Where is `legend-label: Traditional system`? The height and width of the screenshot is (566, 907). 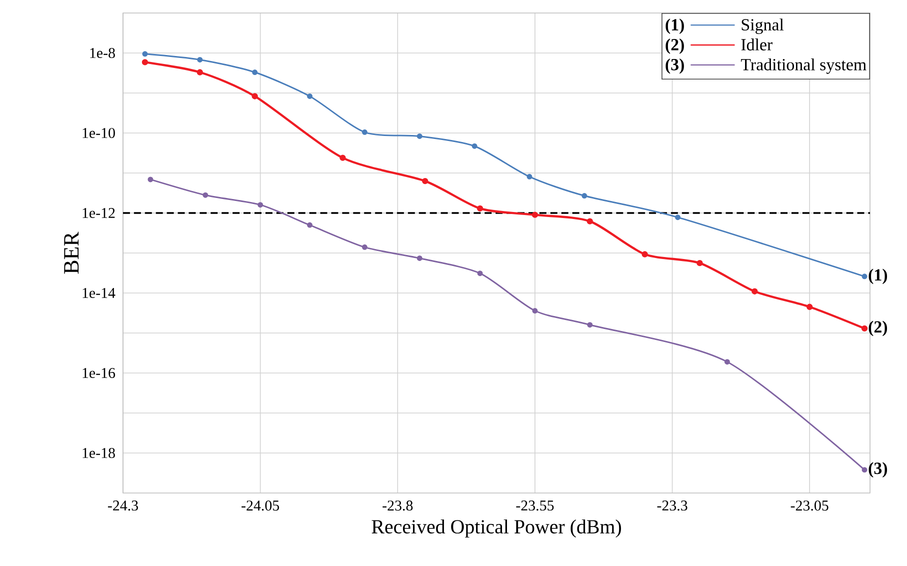
legend-label: Traditional system is located at coordinates (803, 66).